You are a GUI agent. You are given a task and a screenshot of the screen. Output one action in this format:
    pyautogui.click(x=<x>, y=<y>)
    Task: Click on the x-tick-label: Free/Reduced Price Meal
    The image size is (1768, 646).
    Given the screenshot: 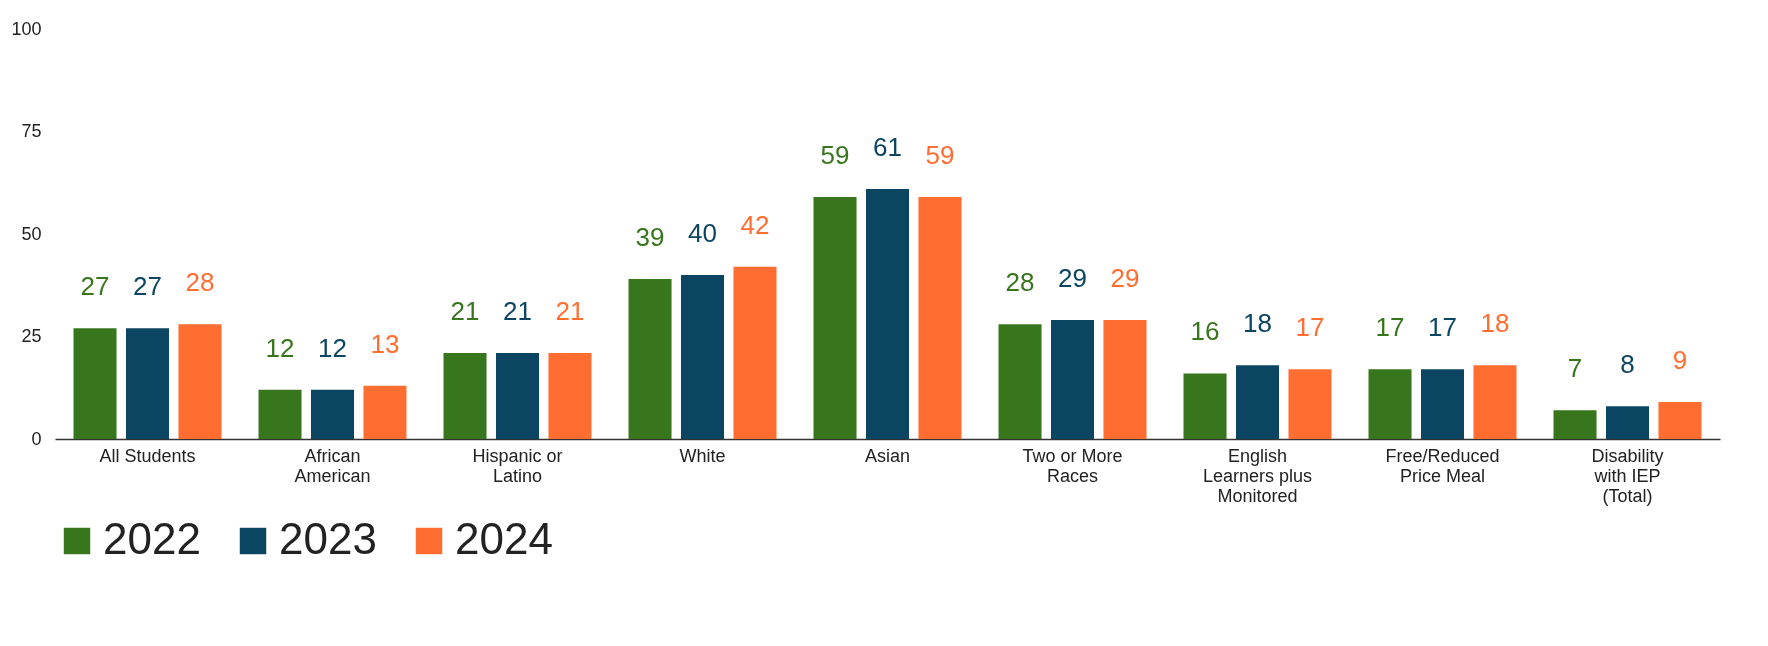 What is the action you would take?
    pyautogui.click(x=1442, y=465)
    